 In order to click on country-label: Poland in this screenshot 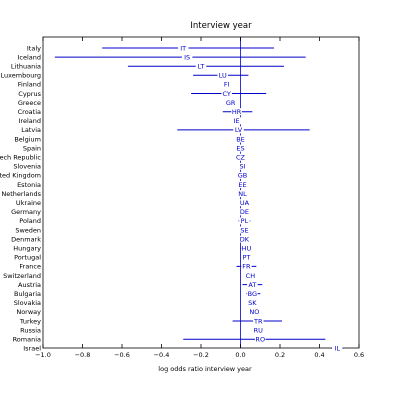, I will do `click(30, 221)`.